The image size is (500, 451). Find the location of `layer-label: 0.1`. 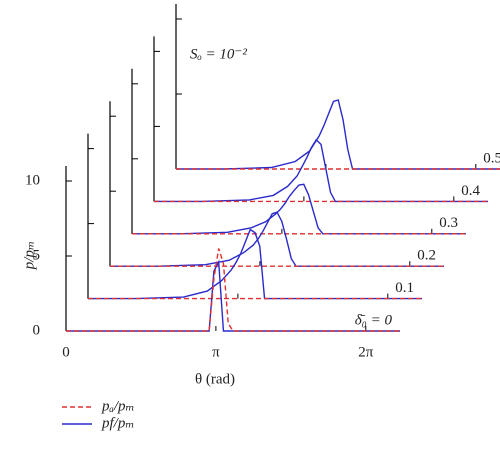

layer-label: 0.1 is located at coordinates (404, 288).